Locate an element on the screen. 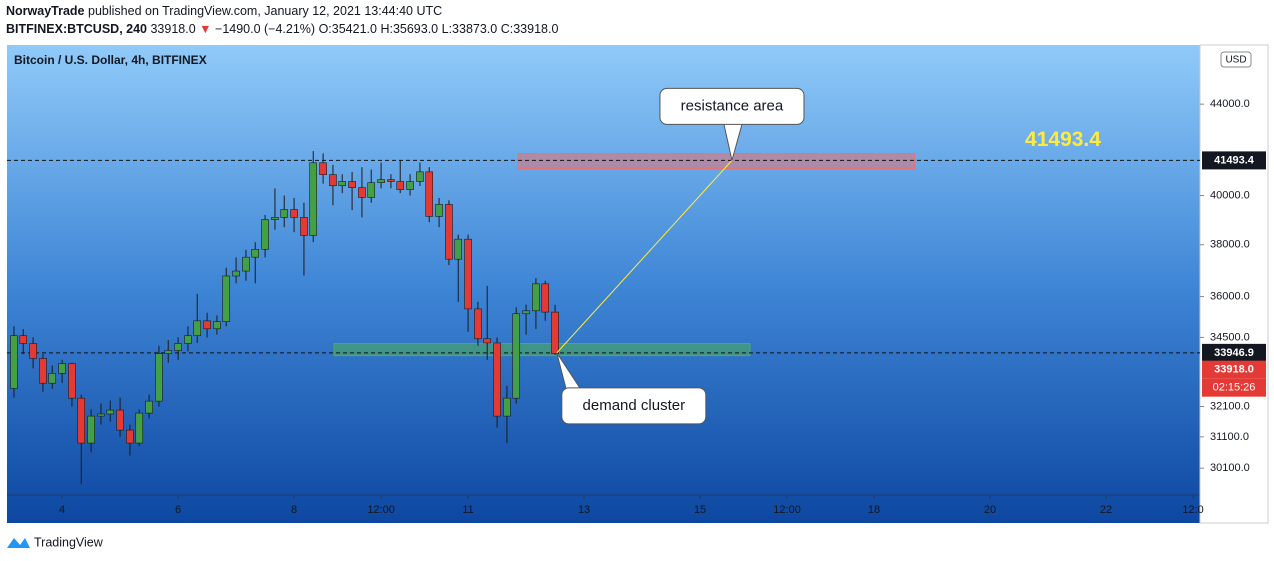 The height and width of the screenshot is (561, 1274). y-tick-label: 36000.0 is located at coordinates (1230, 296).